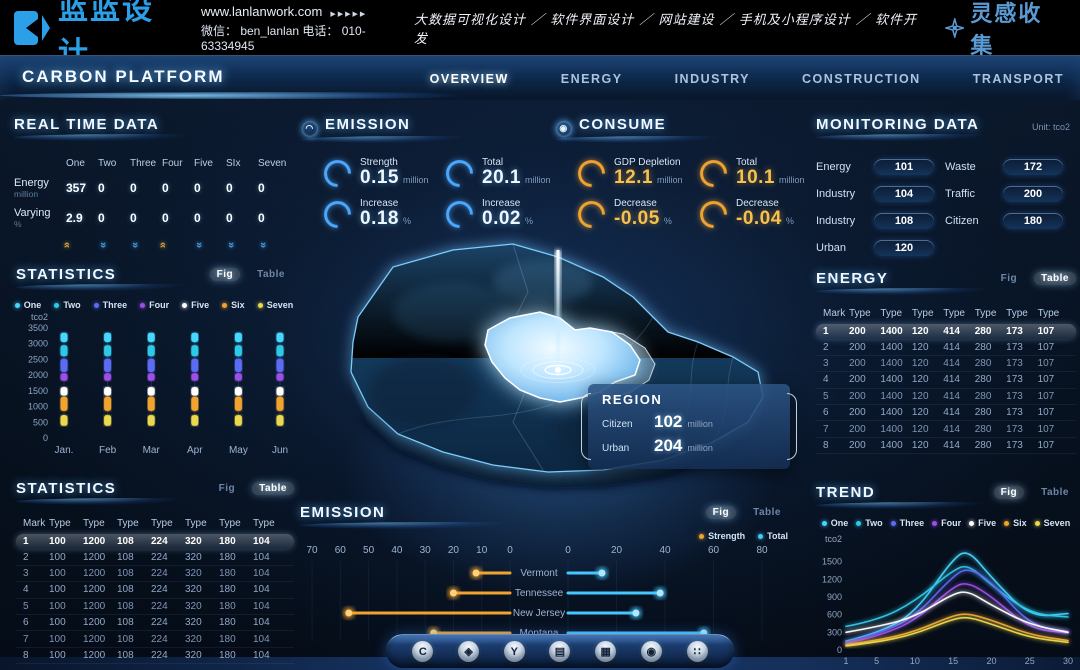  What do you see at coordinates (382, 214) in the screenshot?
I see `stat-item: Increase 0.18%` at bounding box center [382, 214].